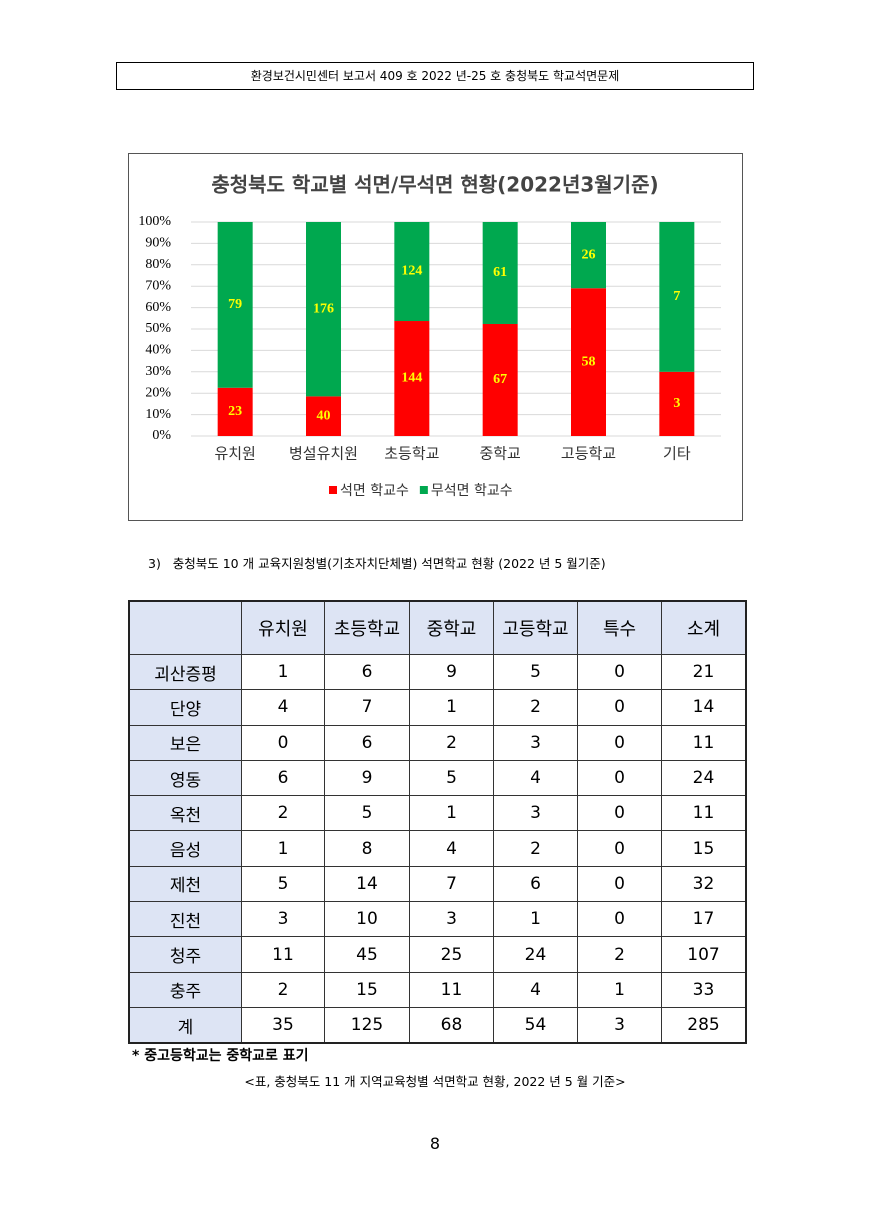  Describe the element at coordinates (677, 454) in the screenshot. I see `x-tick-label: 기타` at that location.